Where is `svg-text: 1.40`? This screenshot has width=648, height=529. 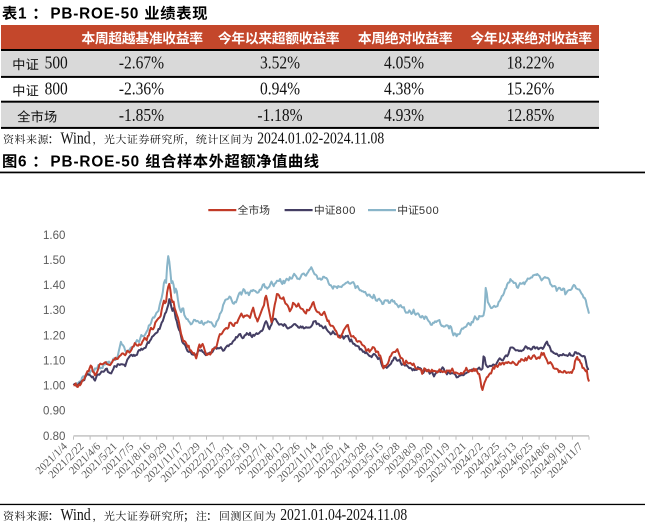
svg-text: 1.40 is located at coordinates (54, 286).